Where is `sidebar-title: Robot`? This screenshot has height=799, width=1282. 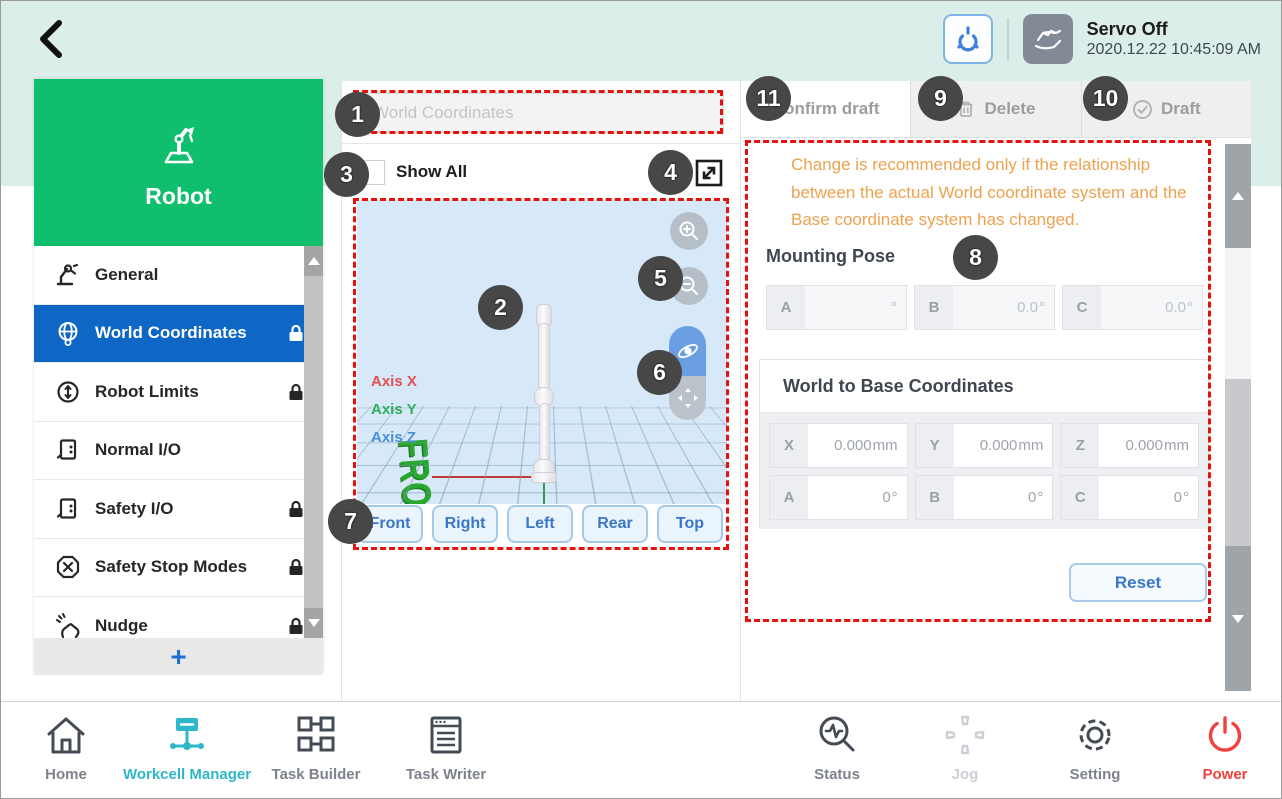
sidebar-title: Robot is located at coordinates (178, 196).